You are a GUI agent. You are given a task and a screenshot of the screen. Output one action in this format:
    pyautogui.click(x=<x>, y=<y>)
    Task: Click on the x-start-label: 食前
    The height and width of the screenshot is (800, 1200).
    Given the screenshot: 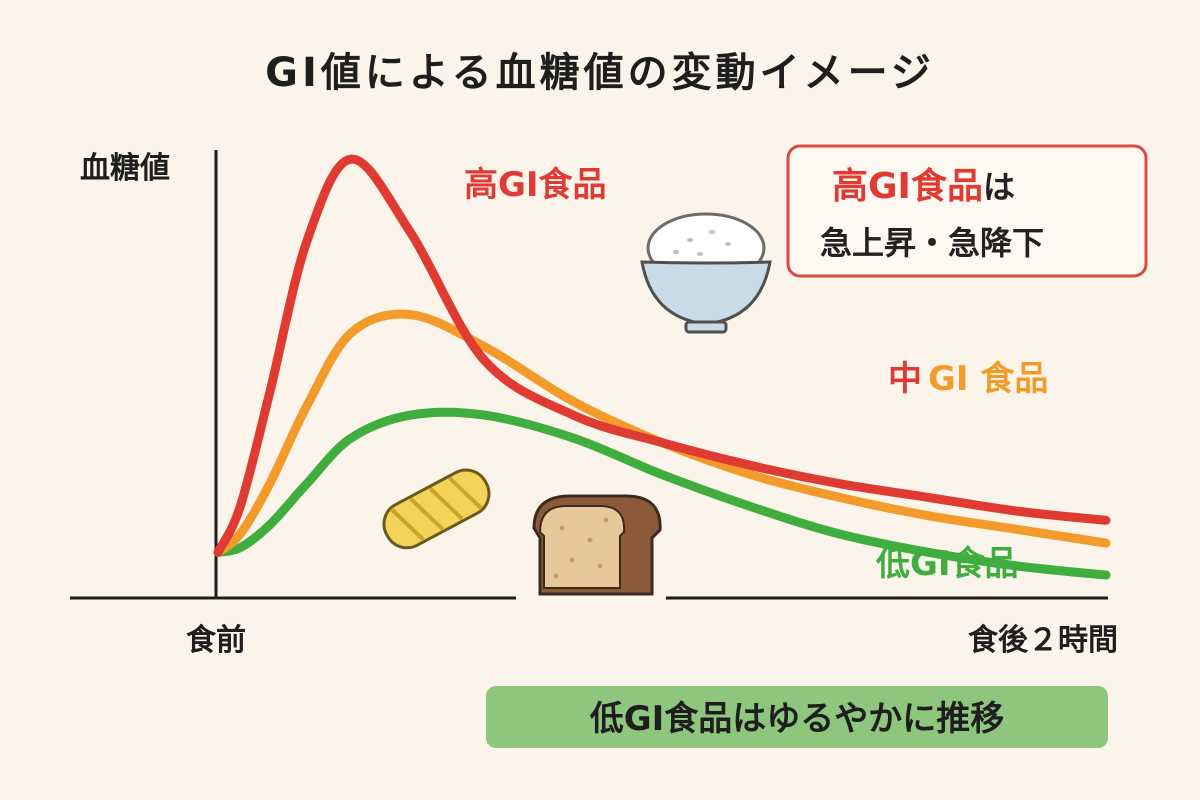 What is the action you would take?
    pyautogui.click(x=216, y=640)
    